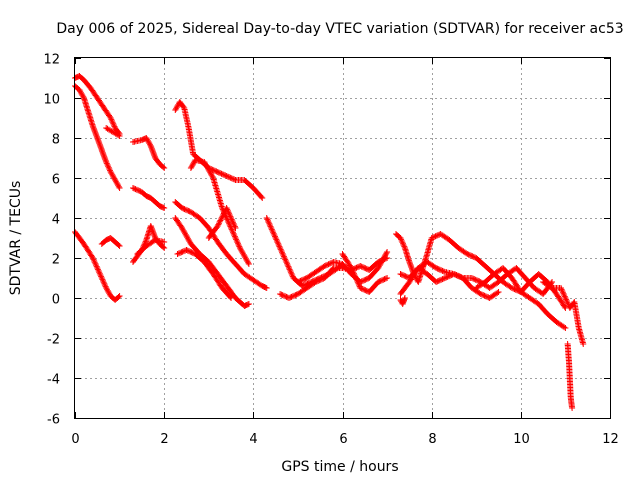  I want to click on y-tick-label: -6, so click(53, 420).